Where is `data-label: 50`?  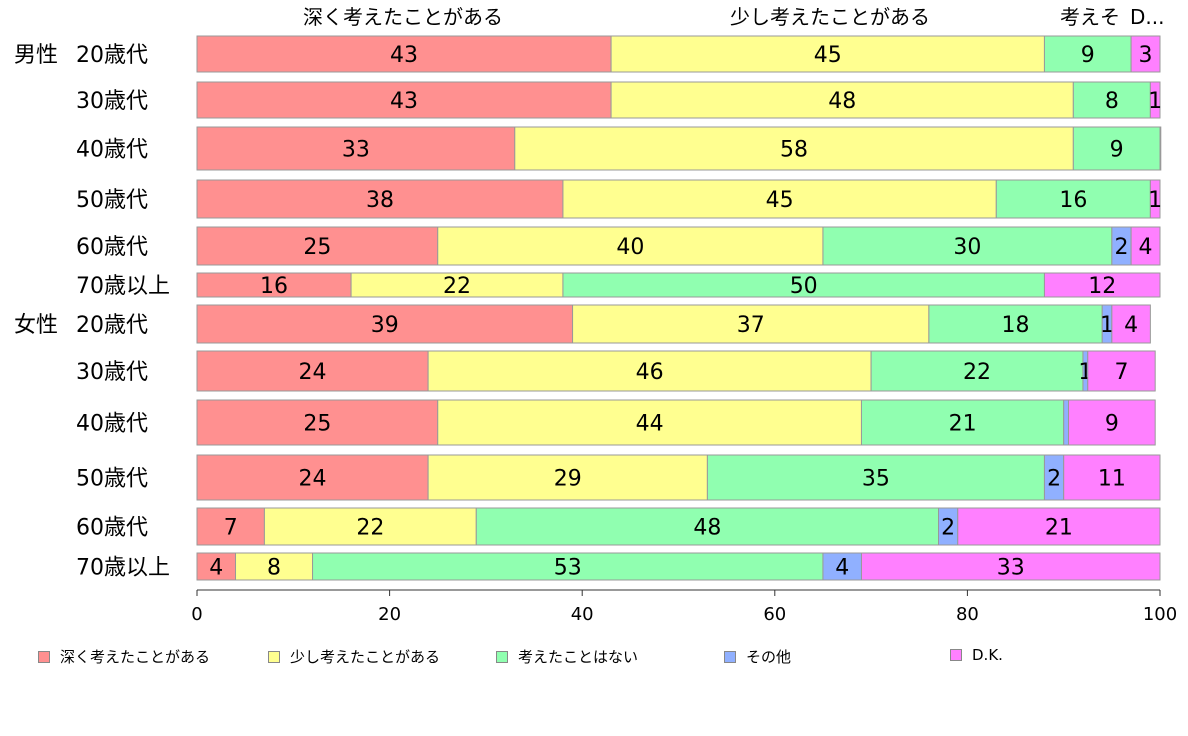
data-label: 50 is located at coordinates (804, 286).